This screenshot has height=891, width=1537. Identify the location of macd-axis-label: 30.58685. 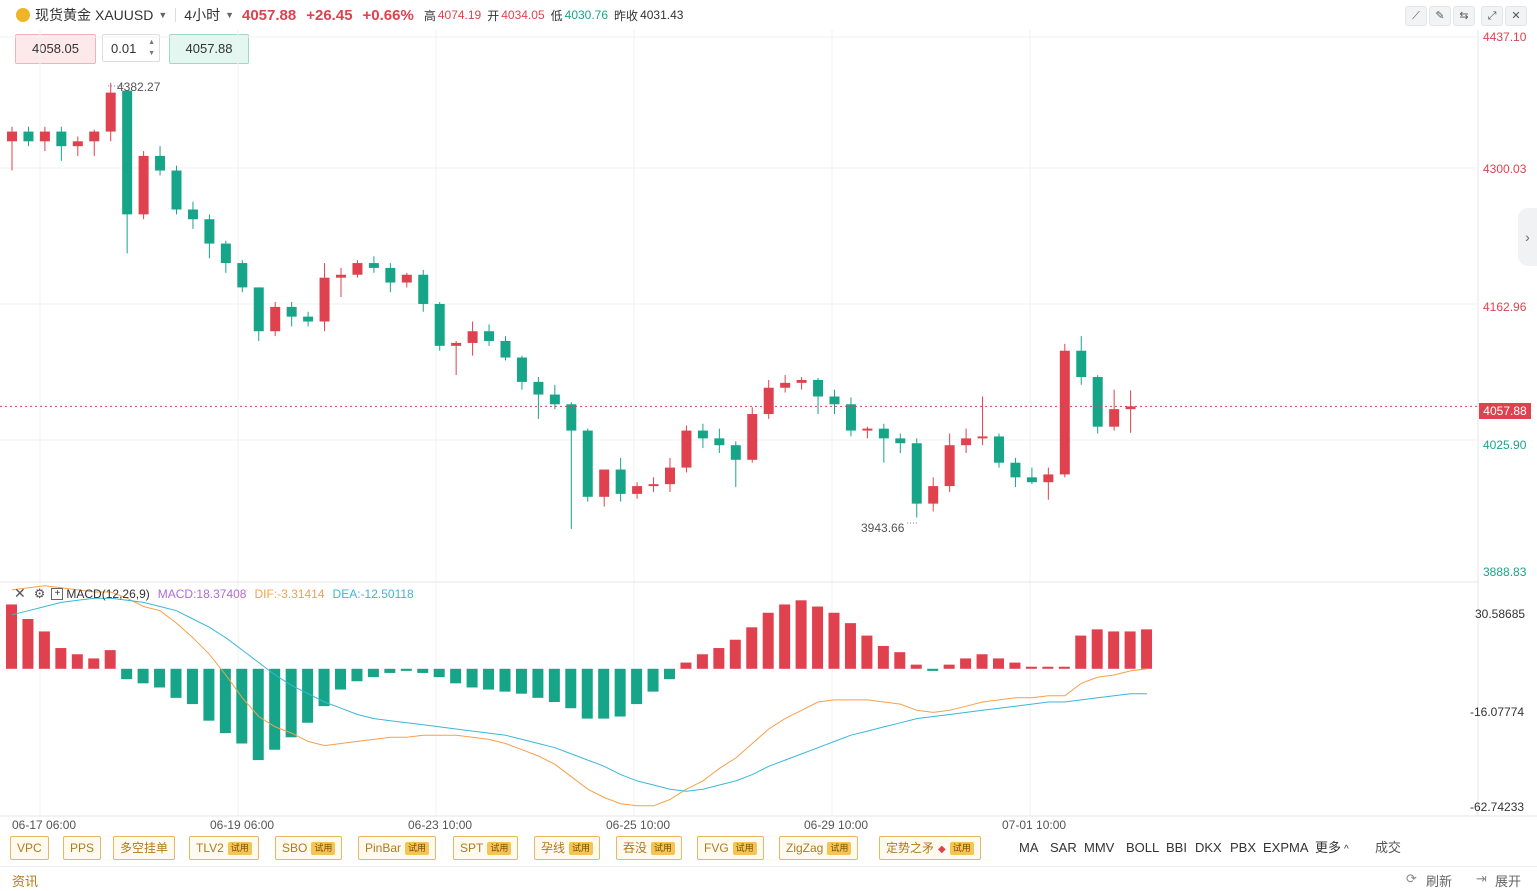
(1500, 614).